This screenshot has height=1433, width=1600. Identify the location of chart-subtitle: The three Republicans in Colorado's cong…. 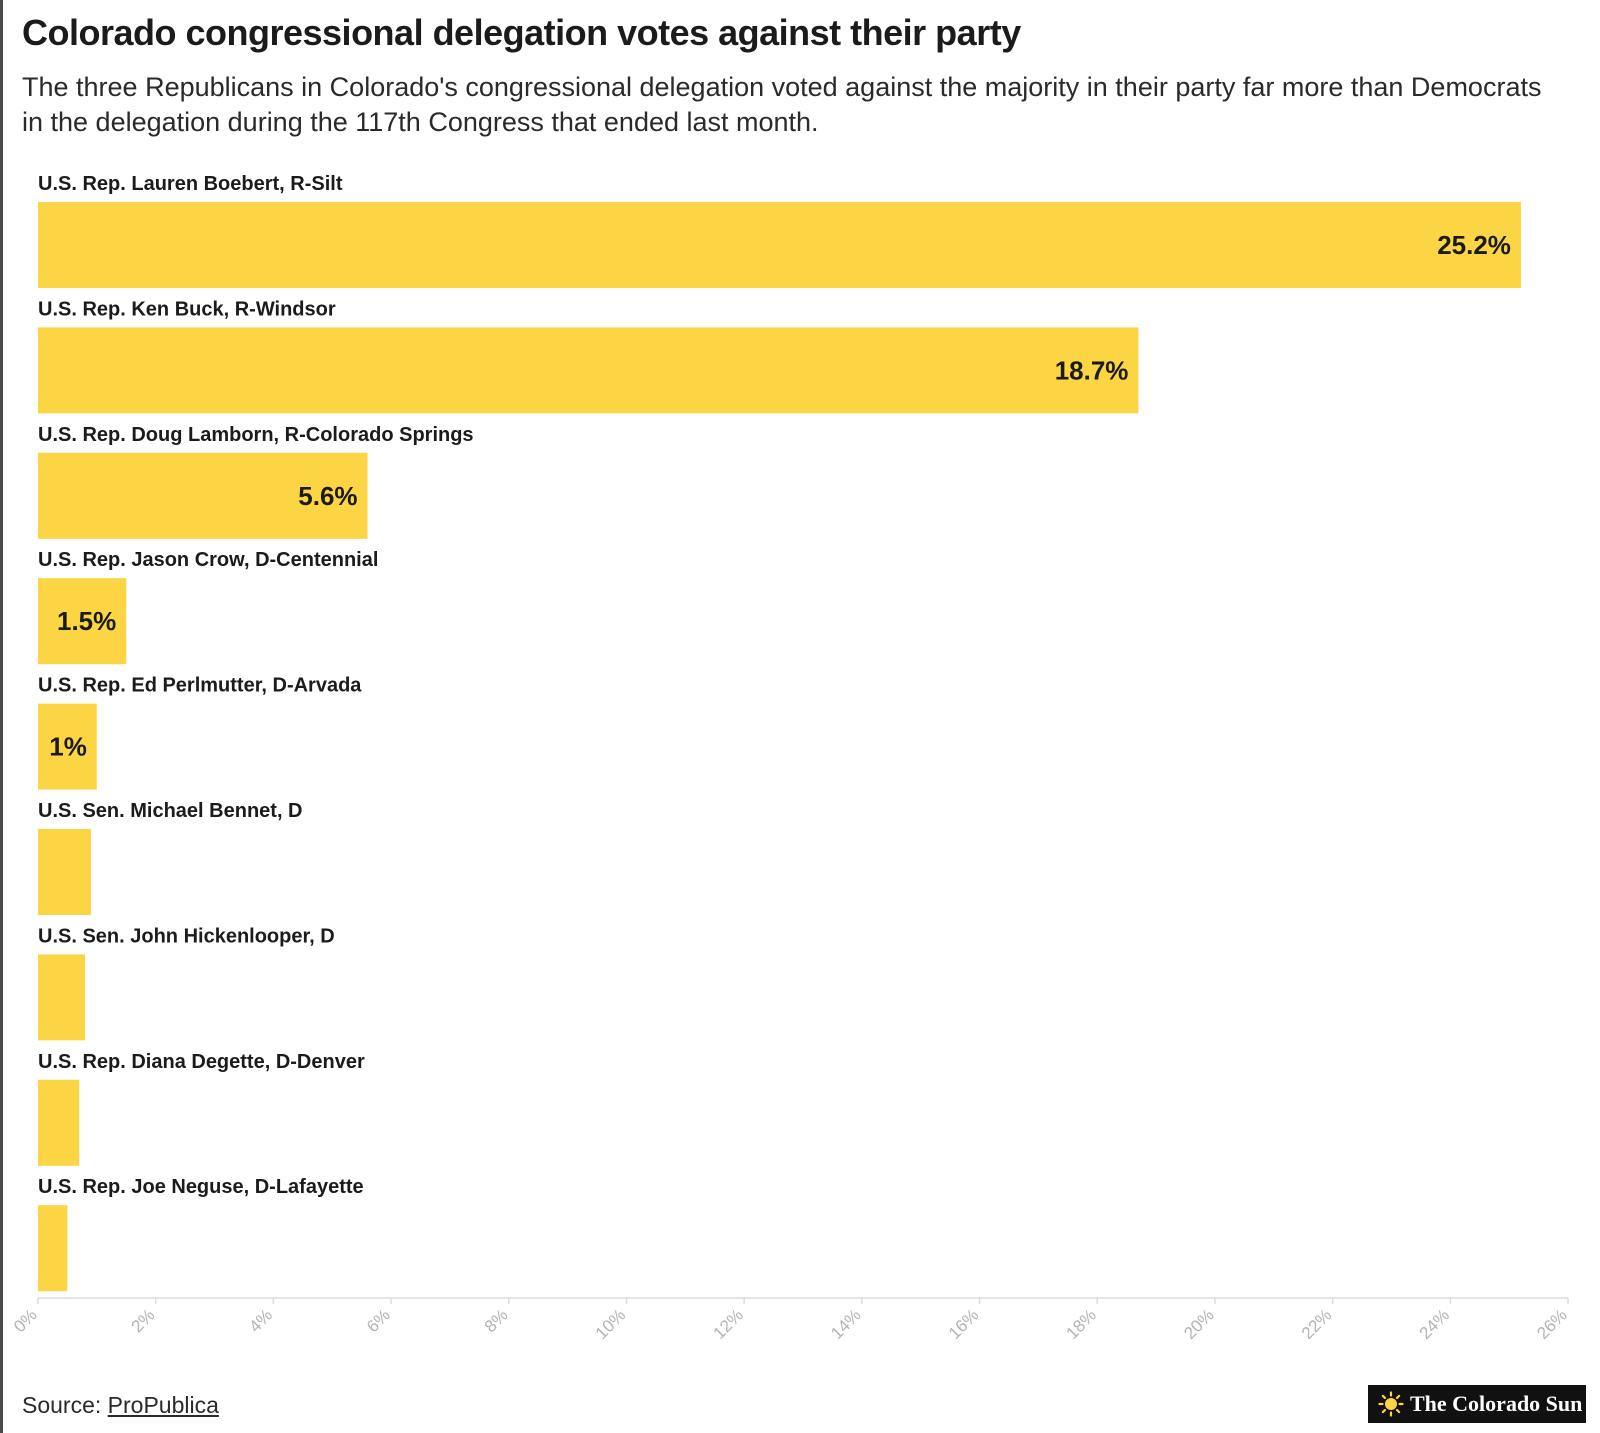
(782, 104).